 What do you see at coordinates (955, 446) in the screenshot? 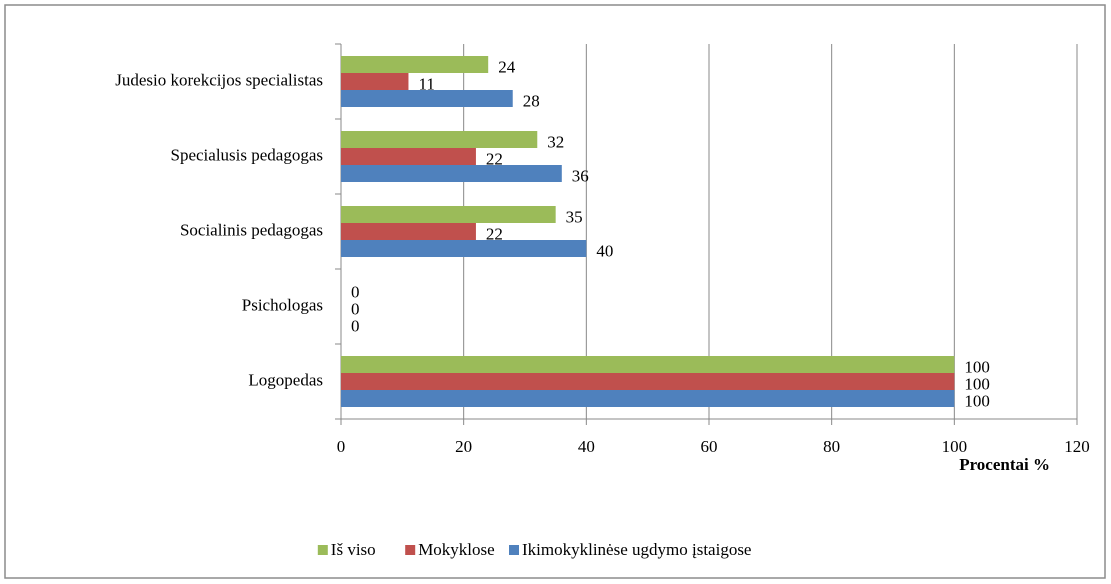
I see `x-tick-label: 100` at bounding box center [955, 446].